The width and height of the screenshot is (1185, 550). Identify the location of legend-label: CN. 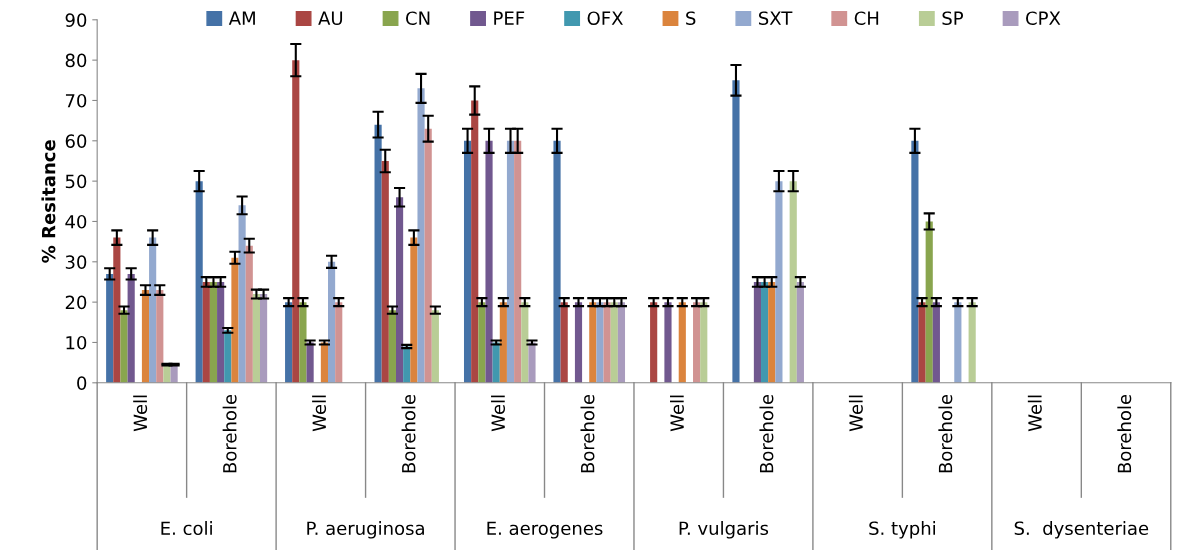
(418, 18).